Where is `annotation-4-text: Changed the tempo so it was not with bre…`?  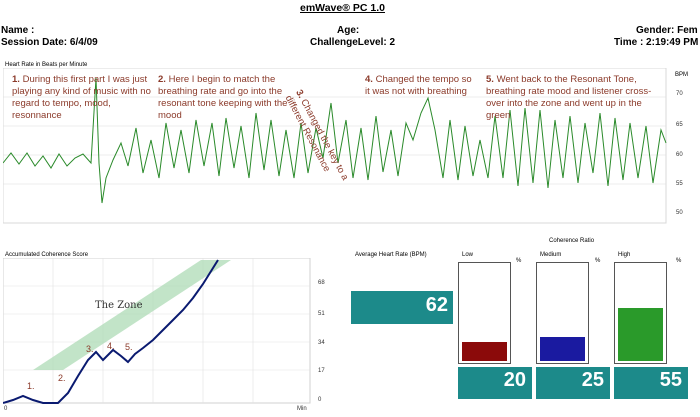
annotation-4-text: Changed the tempo so it was not with bre… is located at coordinates (418, 85).